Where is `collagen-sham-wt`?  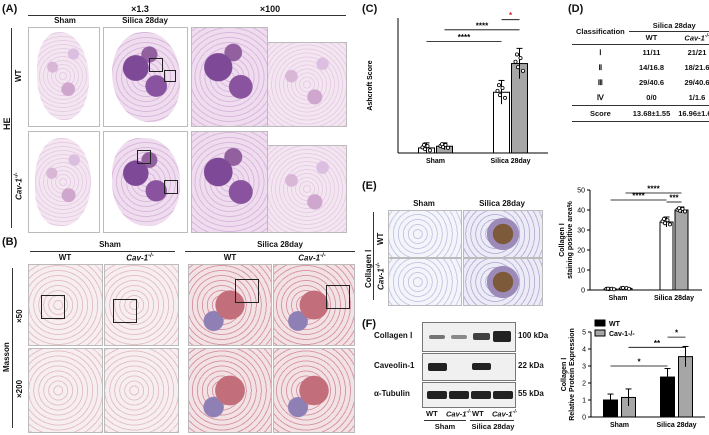
collagen-sham-wt is located at coordinates (425, 234).